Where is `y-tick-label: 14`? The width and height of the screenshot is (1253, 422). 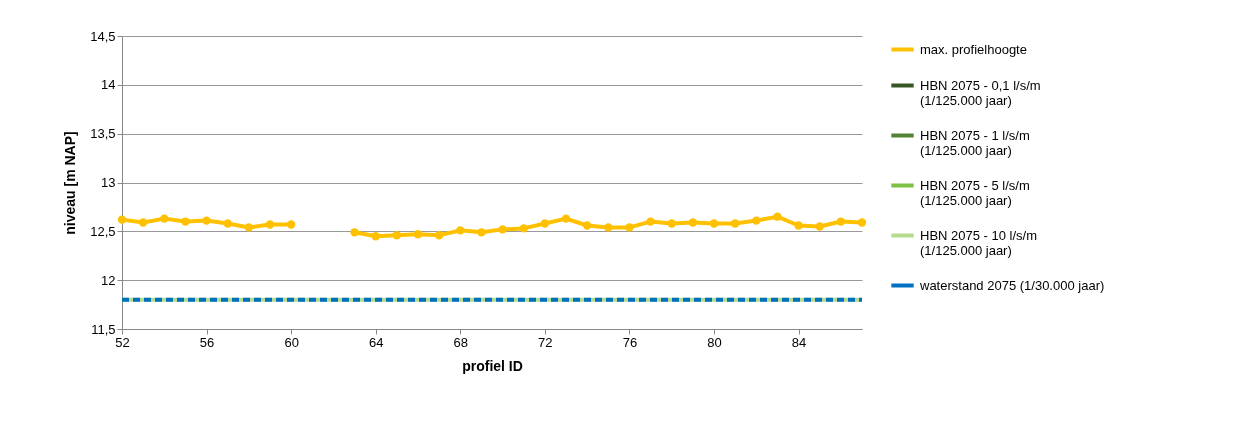
y-tick-label: 14 is located at coordinates (108, 85).